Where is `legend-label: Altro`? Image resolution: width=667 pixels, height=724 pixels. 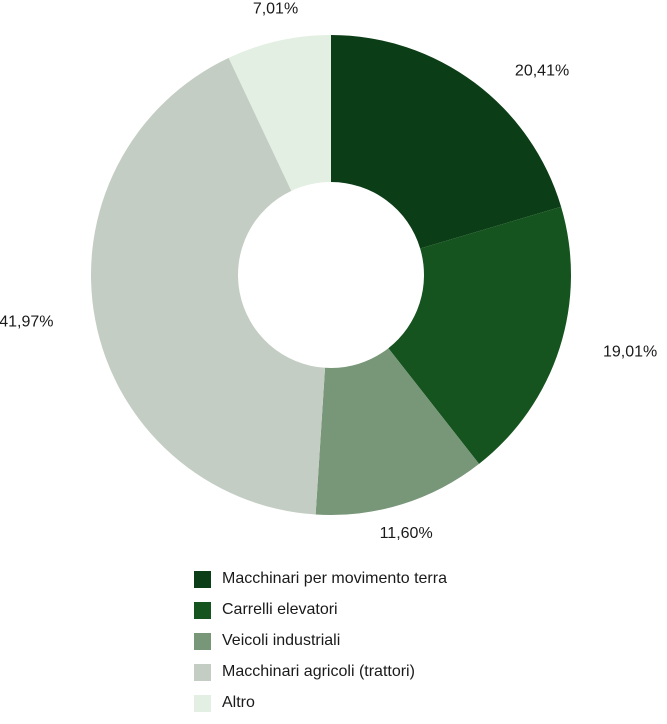 legend-label: Altro is located at coordinates (238, 702).